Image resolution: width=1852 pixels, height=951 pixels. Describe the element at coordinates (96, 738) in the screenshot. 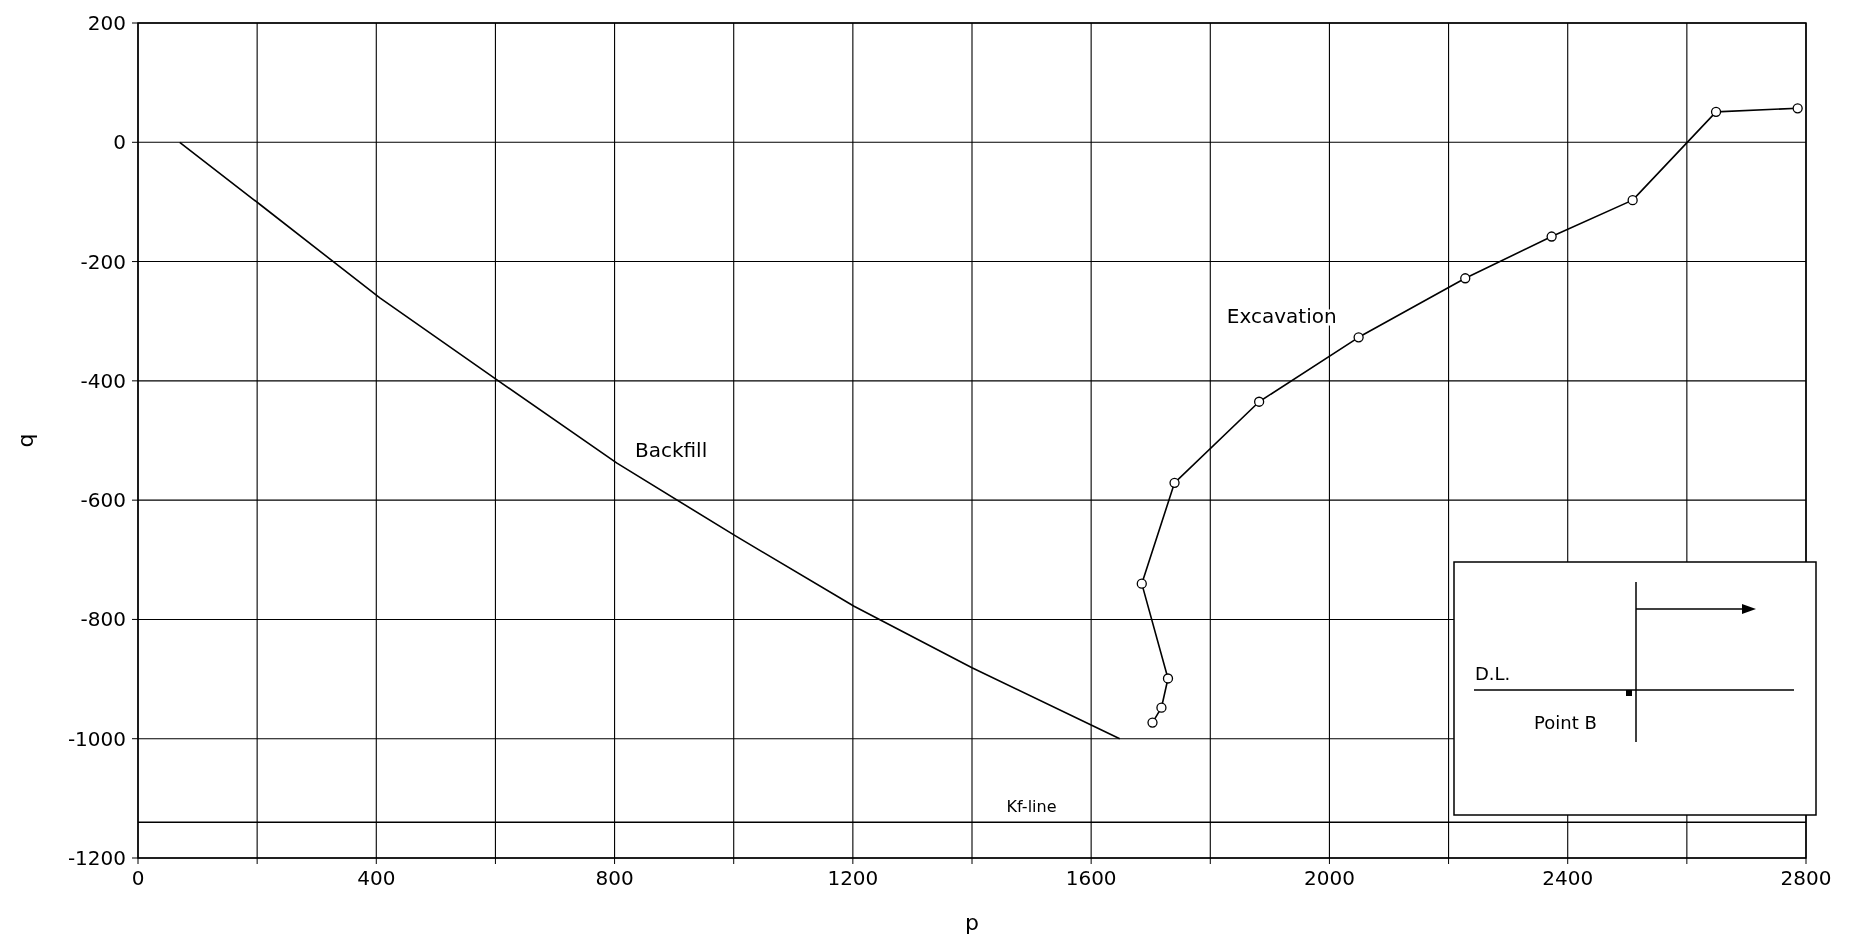

I see `y-tick-label: -1000` at that location.